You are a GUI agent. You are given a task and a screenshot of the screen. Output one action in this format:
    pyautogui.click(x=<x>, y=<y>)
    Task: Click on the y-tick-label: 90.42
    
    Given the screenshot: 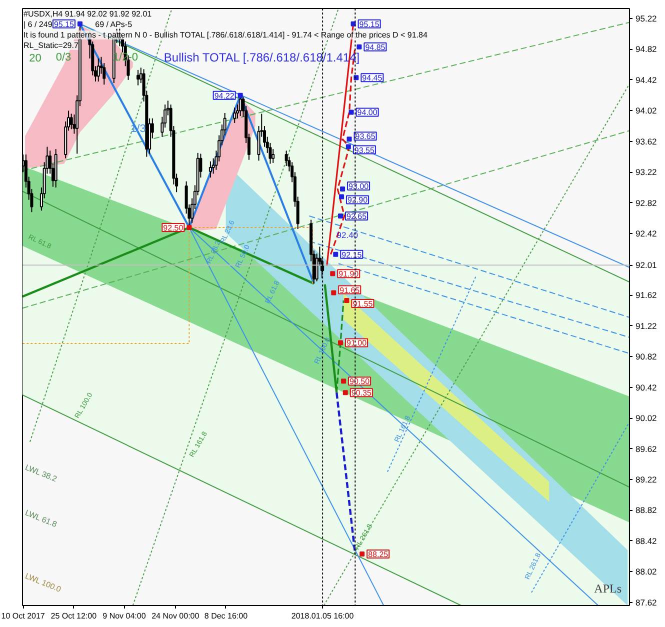 What is the action you would take?
    pyautogui.click(x=647, y=387)
    